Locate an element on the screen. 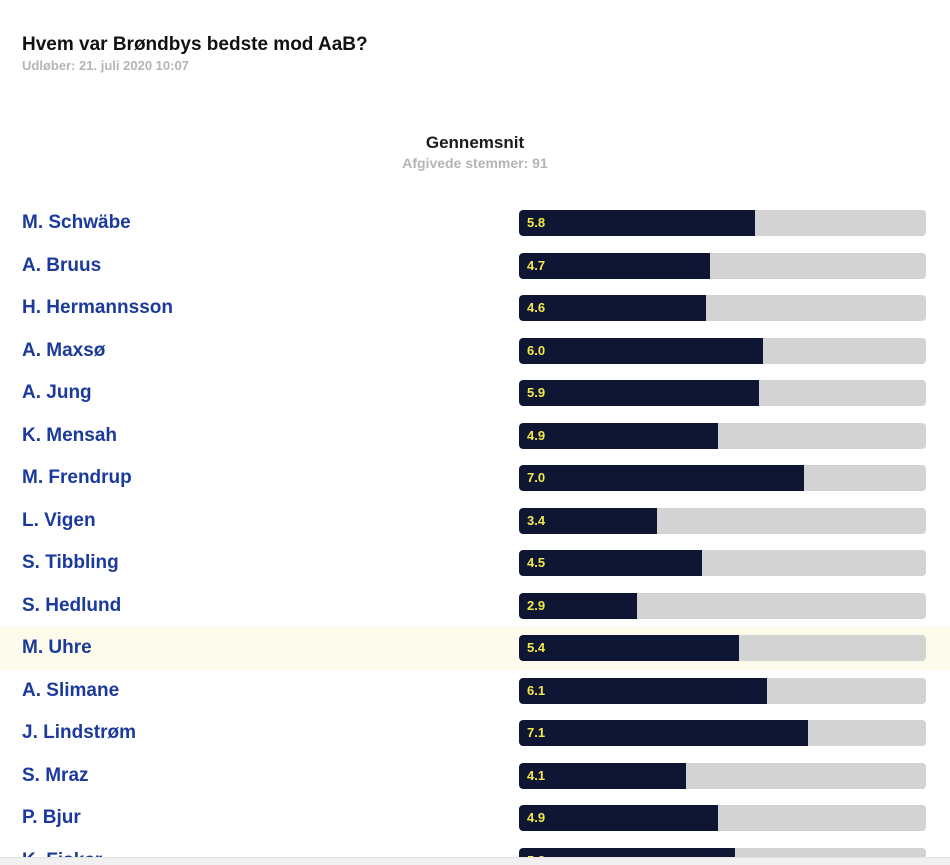 The width and height of the screenshot is (950, 865). player-row: M. Frendrup 7.0 is located at coordinates (475, 478).